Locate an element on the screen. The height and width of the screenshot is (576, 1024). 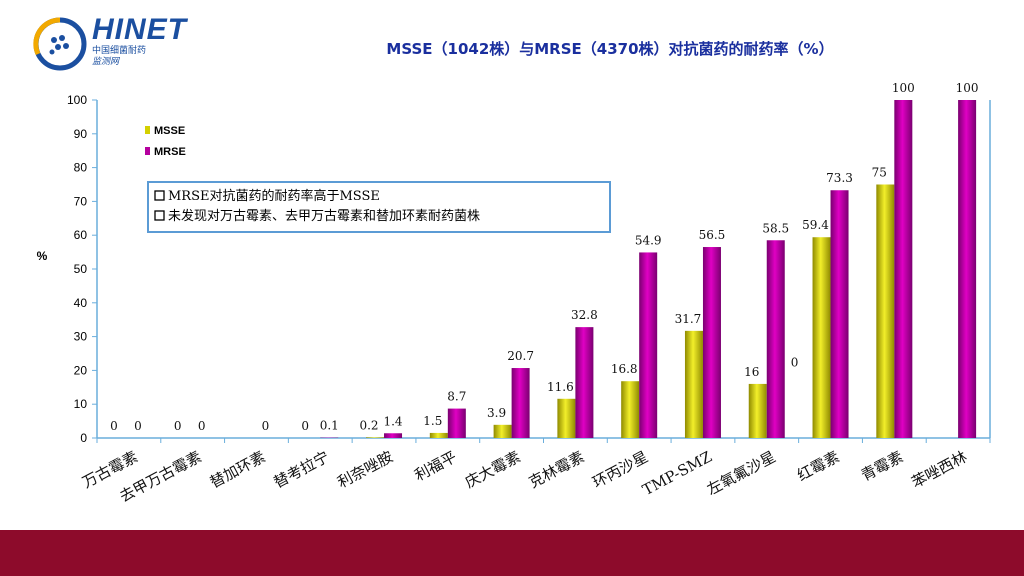
y-tick-label: 30 is located at coordinates (81, 337).